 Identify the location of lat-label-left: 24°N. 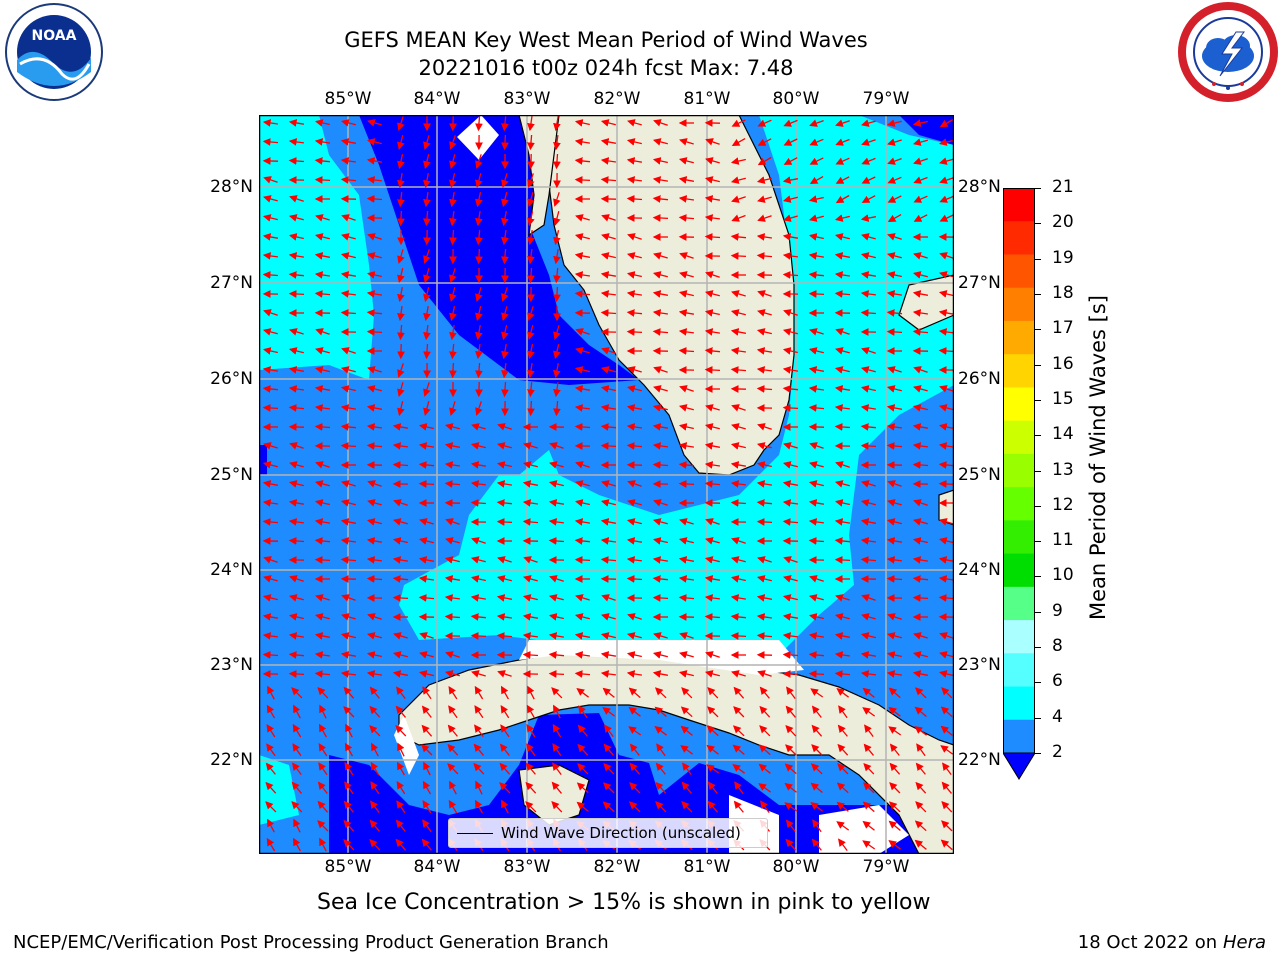
(231, 570).